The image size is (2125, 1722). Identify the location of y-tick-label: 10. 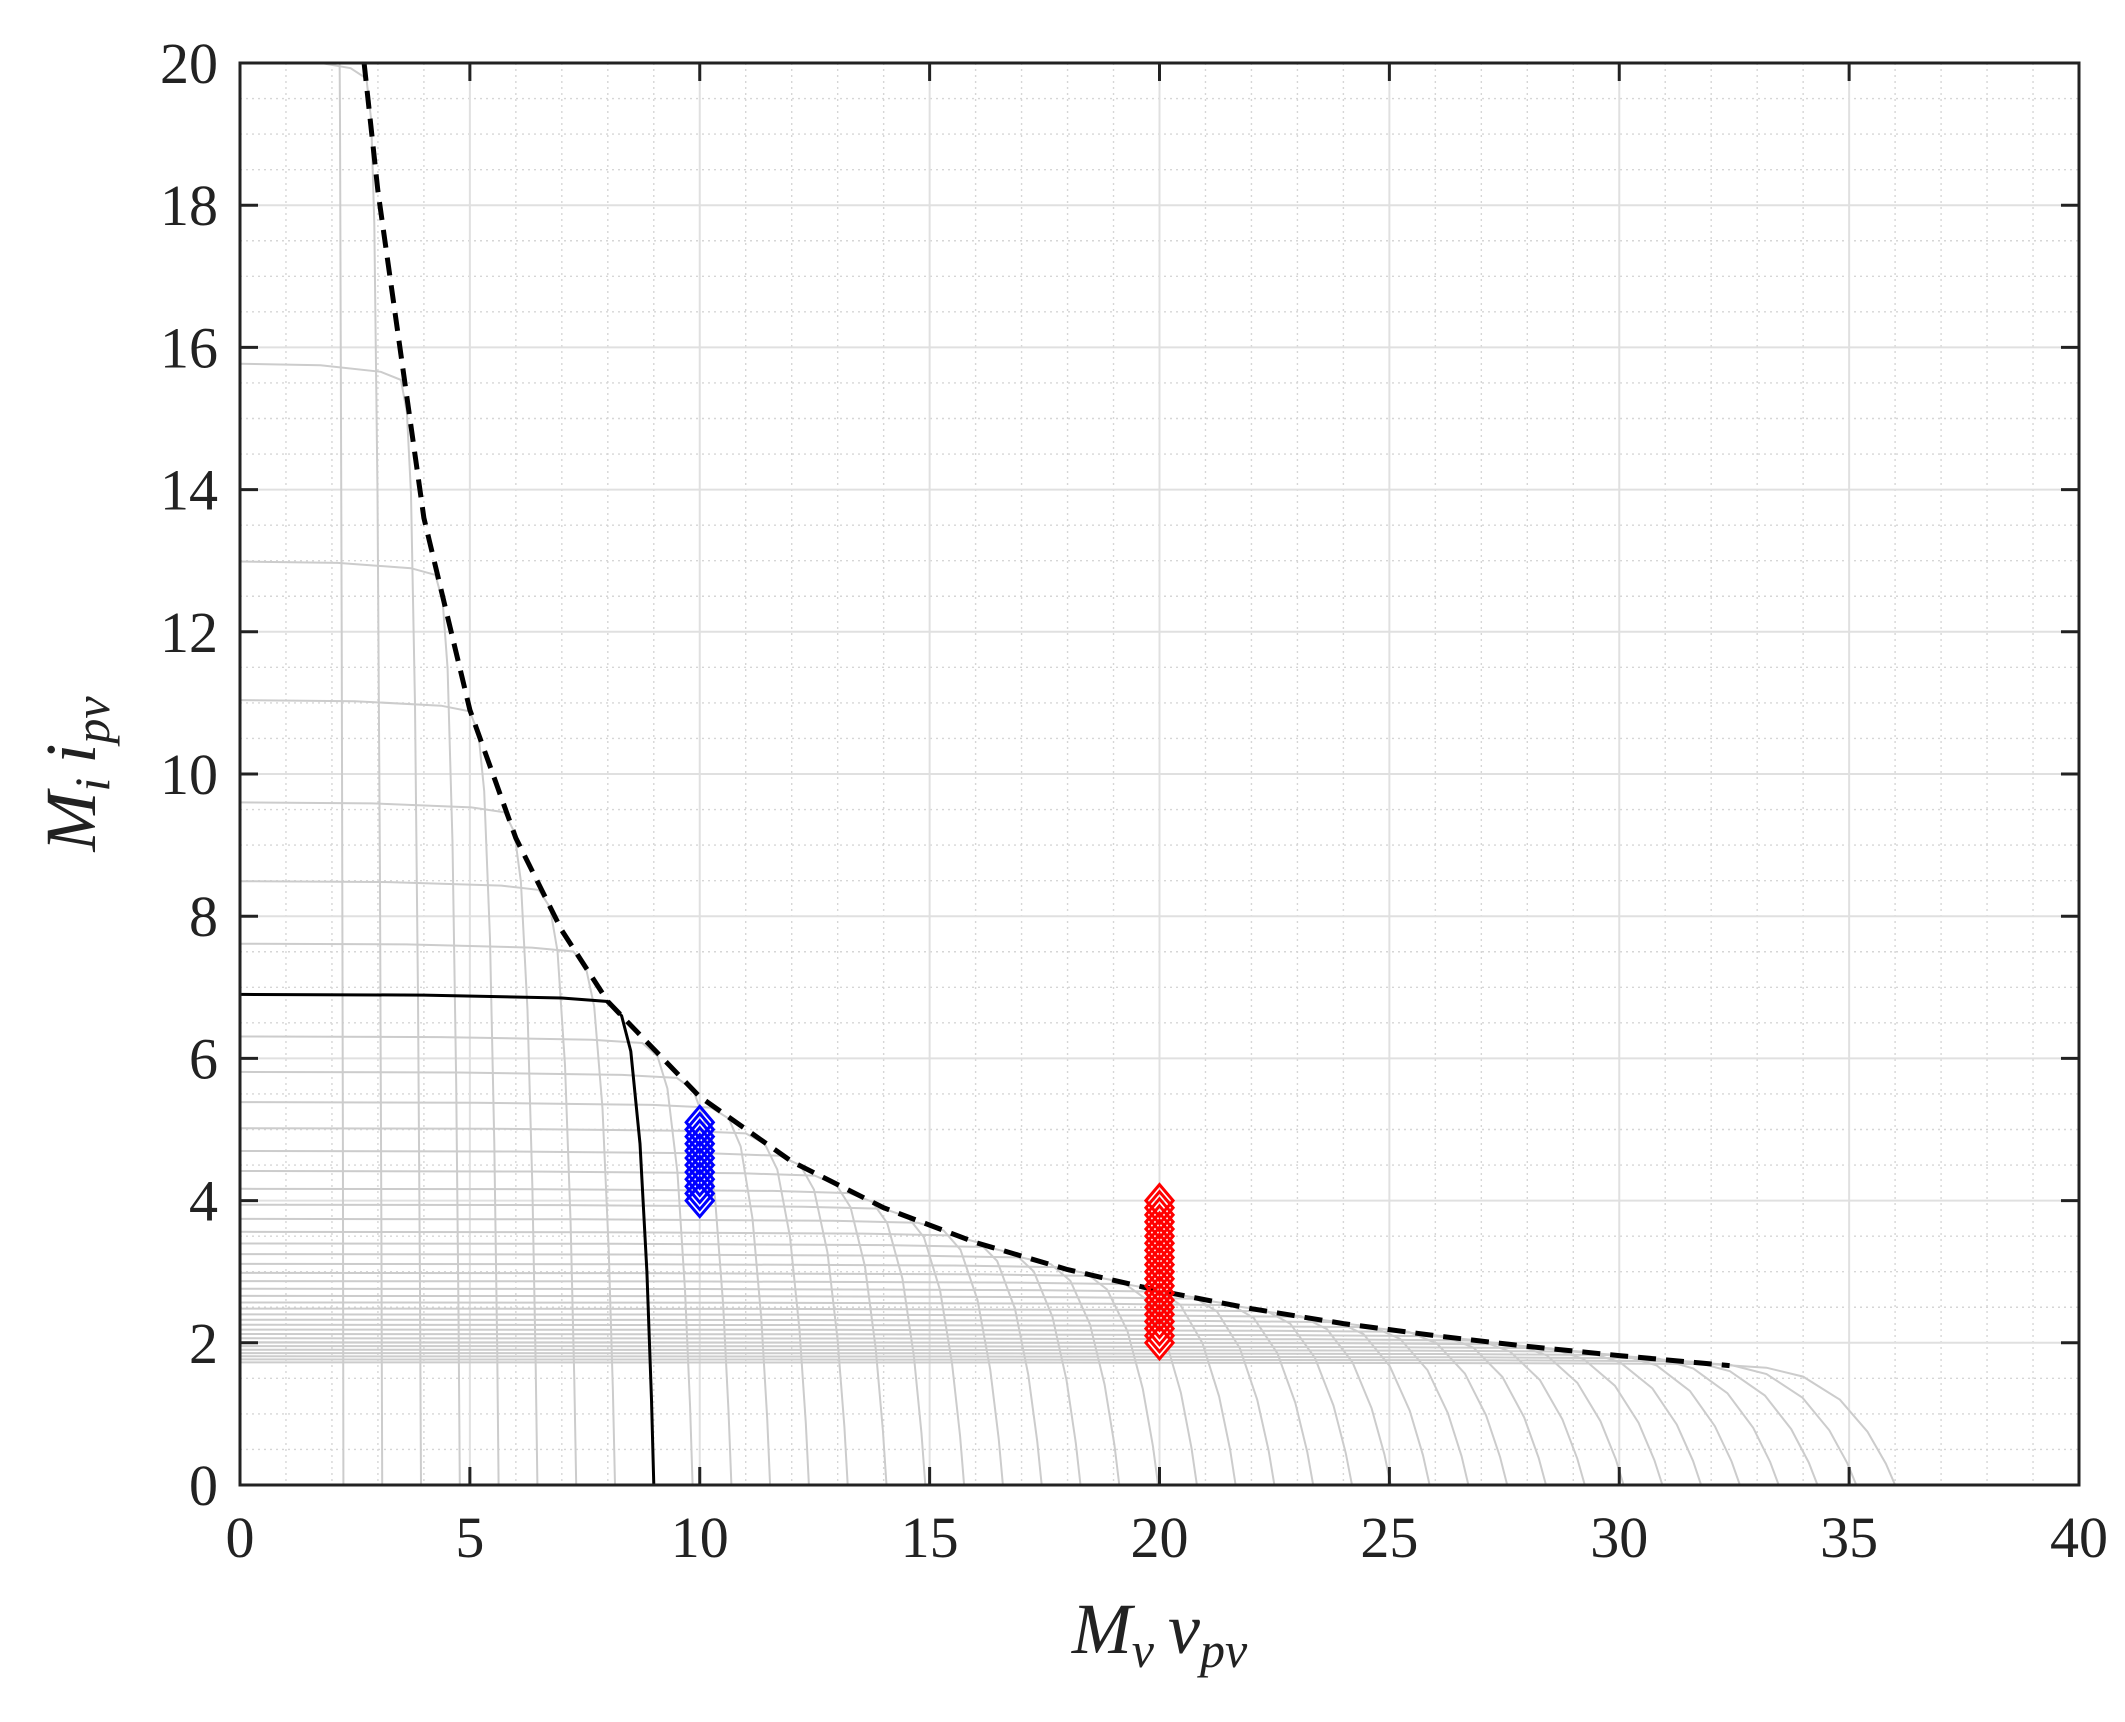
(189, 774).